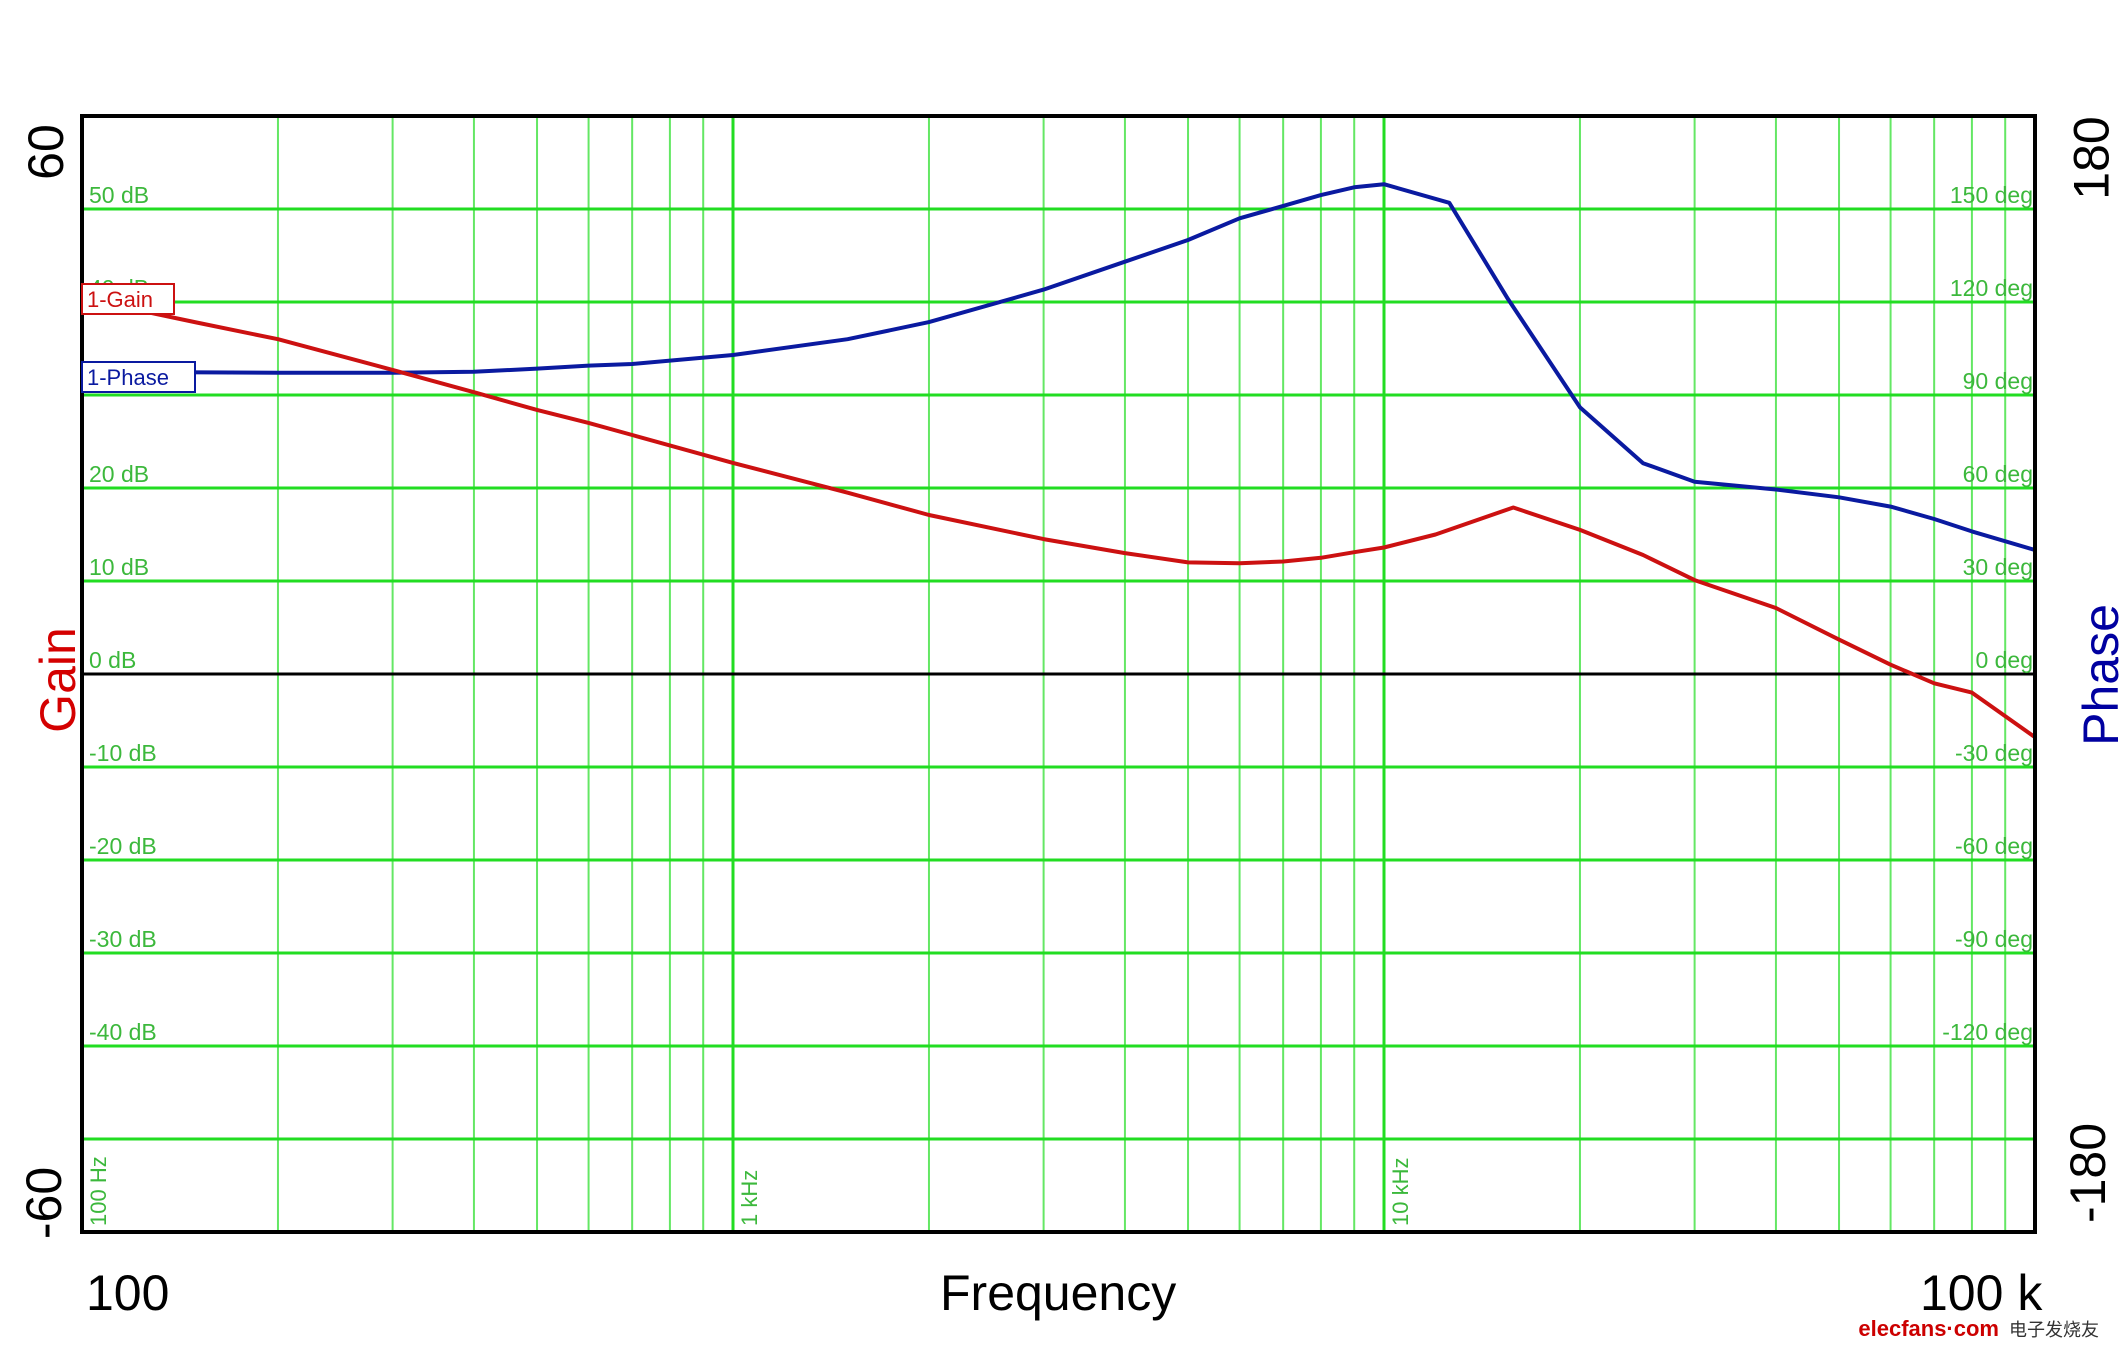 The width and height of the screenshot is (2119, 1350). I want to click on phase-tick-label: -30 deg, so click(1994, 753).